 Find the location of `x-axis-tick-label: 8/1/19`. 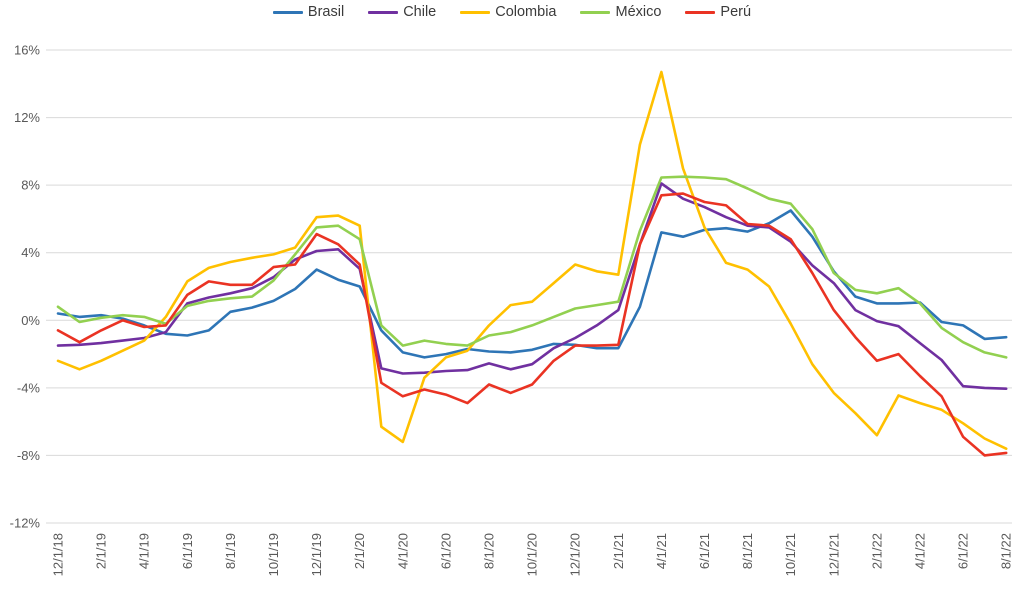

x-axis-tick-label: 8/1/19 is located at coordinates (230, 551).